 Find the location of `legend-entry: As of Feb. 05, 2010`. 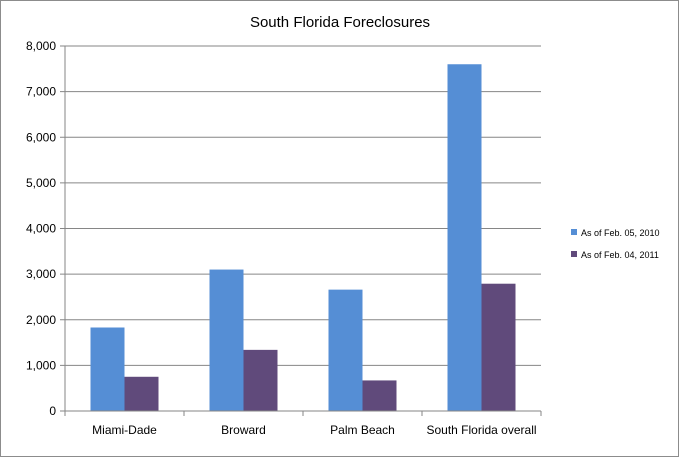

legend-entry: As of Feb. 05, 2010 is located at coordinates (620, 233).